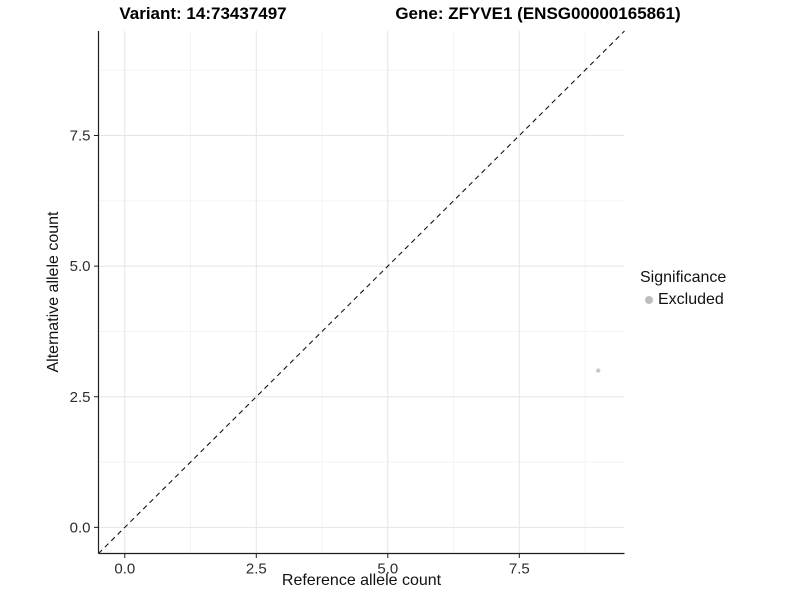 The height and width of the screenshot is (600, 800). Describe the element at coordinates (538, 13) in the screenshot. I see `gene-title: Gene: ZFYVE1 (ENSG00000165861)` at that location.